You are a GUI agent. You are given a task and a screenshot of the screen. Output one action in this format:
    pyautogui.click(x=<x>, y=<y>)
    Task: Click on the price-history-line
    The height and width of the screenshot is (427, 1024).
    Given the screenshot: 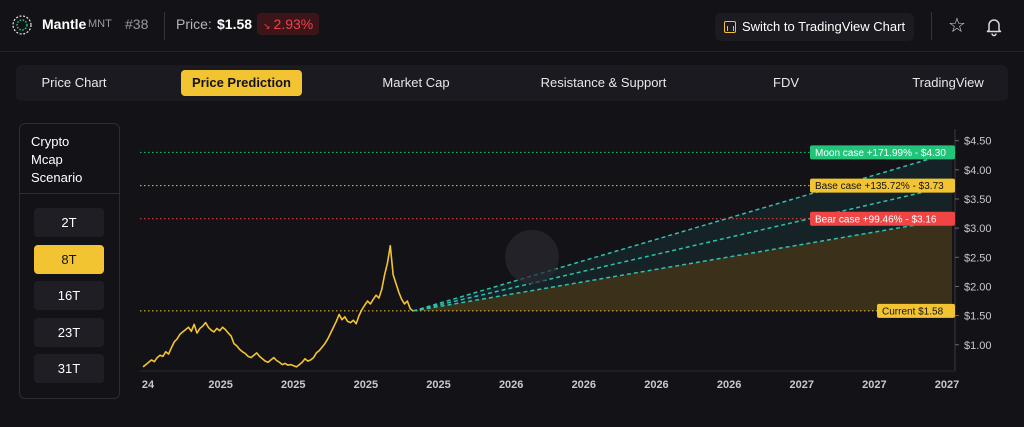 What is the action you would take?
    pyautogui.click(x=278, y=306)
    